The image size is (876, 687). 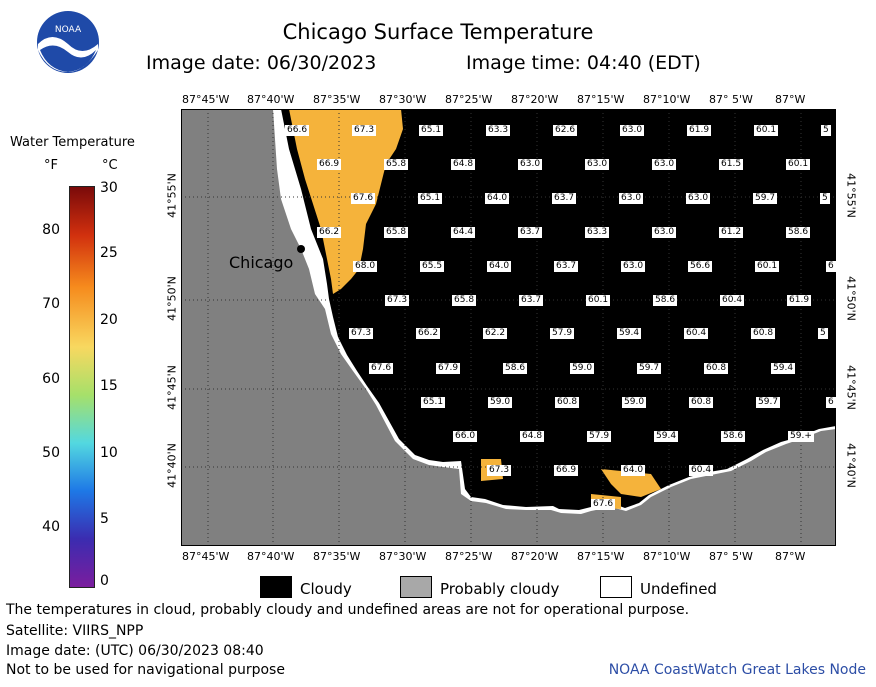 I want to click on c-tick: 0, so click(x=104, y=581).